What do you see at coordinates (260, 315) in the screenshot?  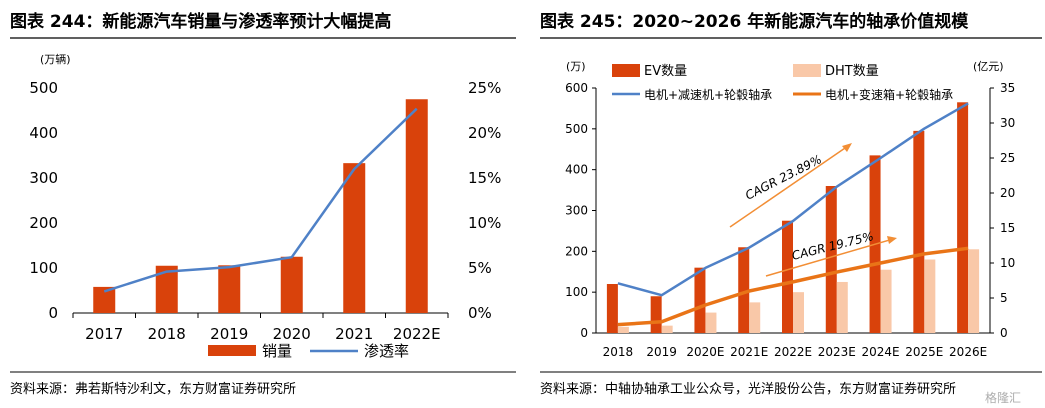 I see `left-axes` at bounding box center [260, 315].